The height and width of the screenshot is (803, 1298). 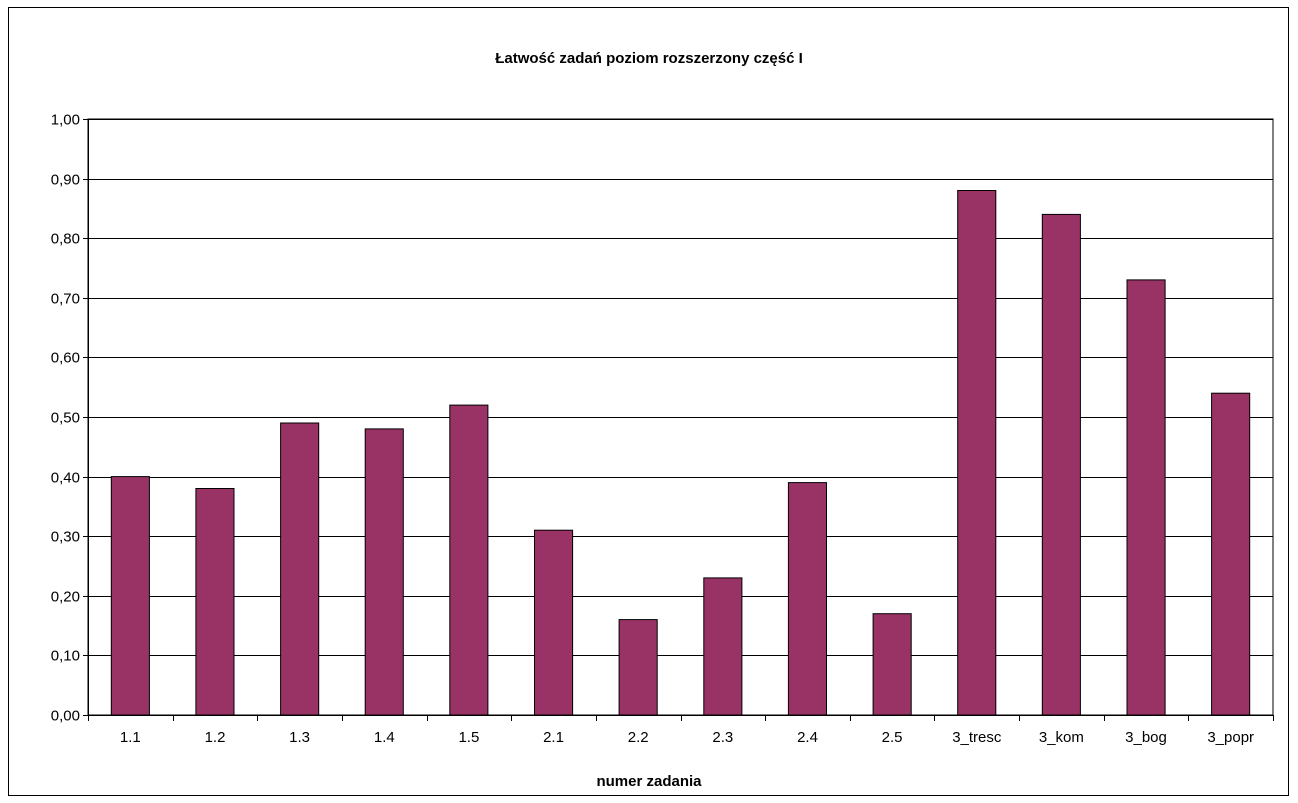 I want to click on bar-1.4, so click(x=384, y=572).